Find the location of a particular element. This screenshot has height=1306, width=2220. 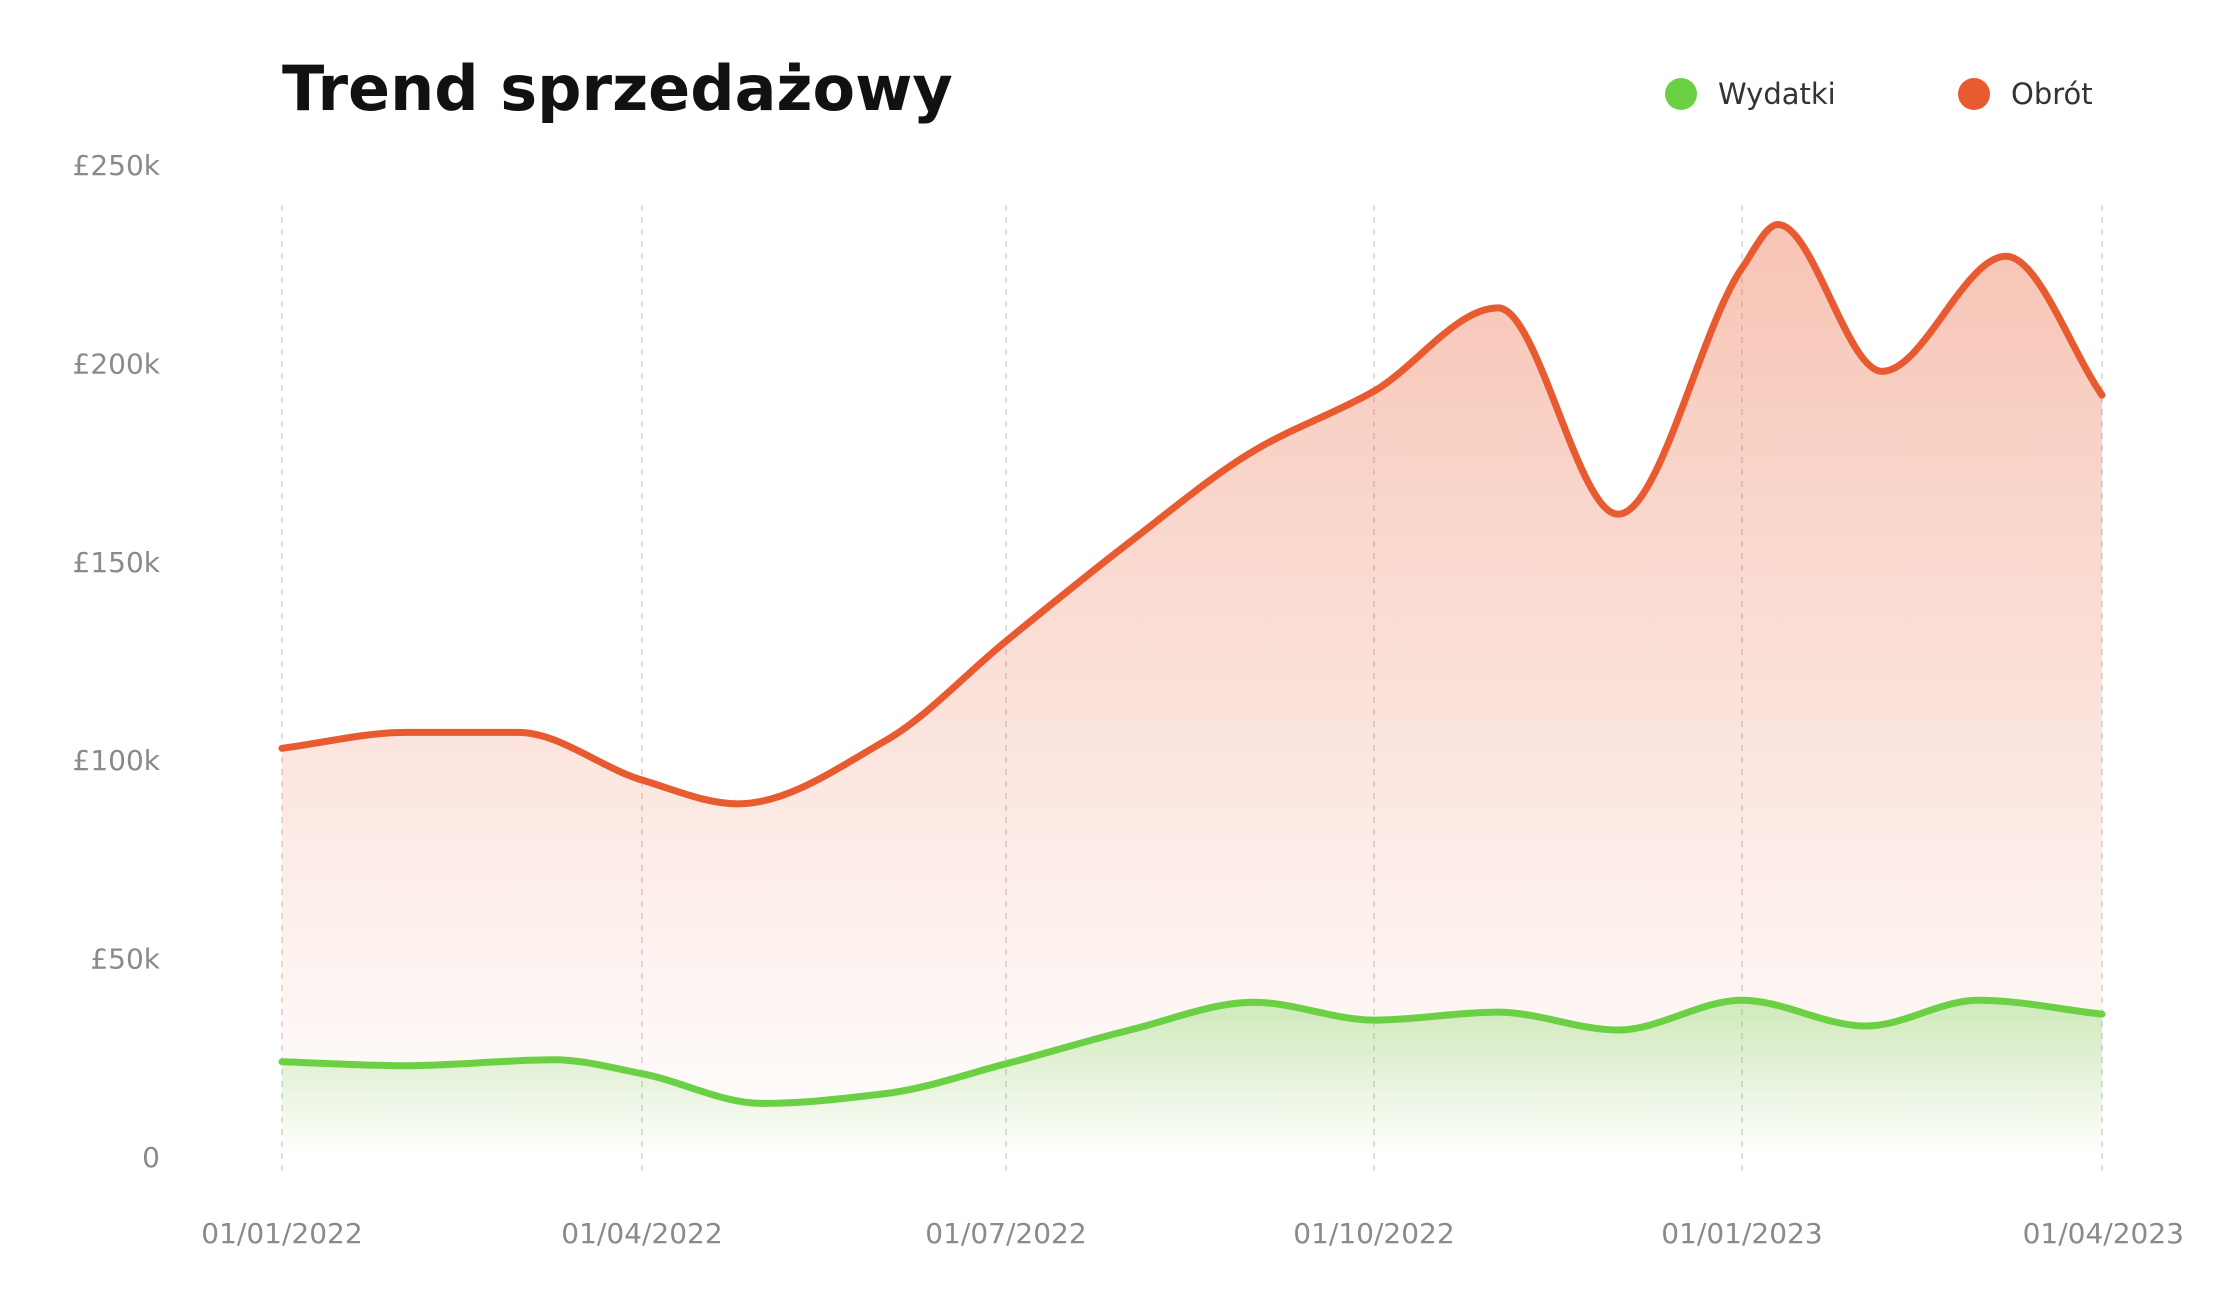

y-axis: 0 £50k £100k £150k £200k £250k is located at coordinates (117, 661).